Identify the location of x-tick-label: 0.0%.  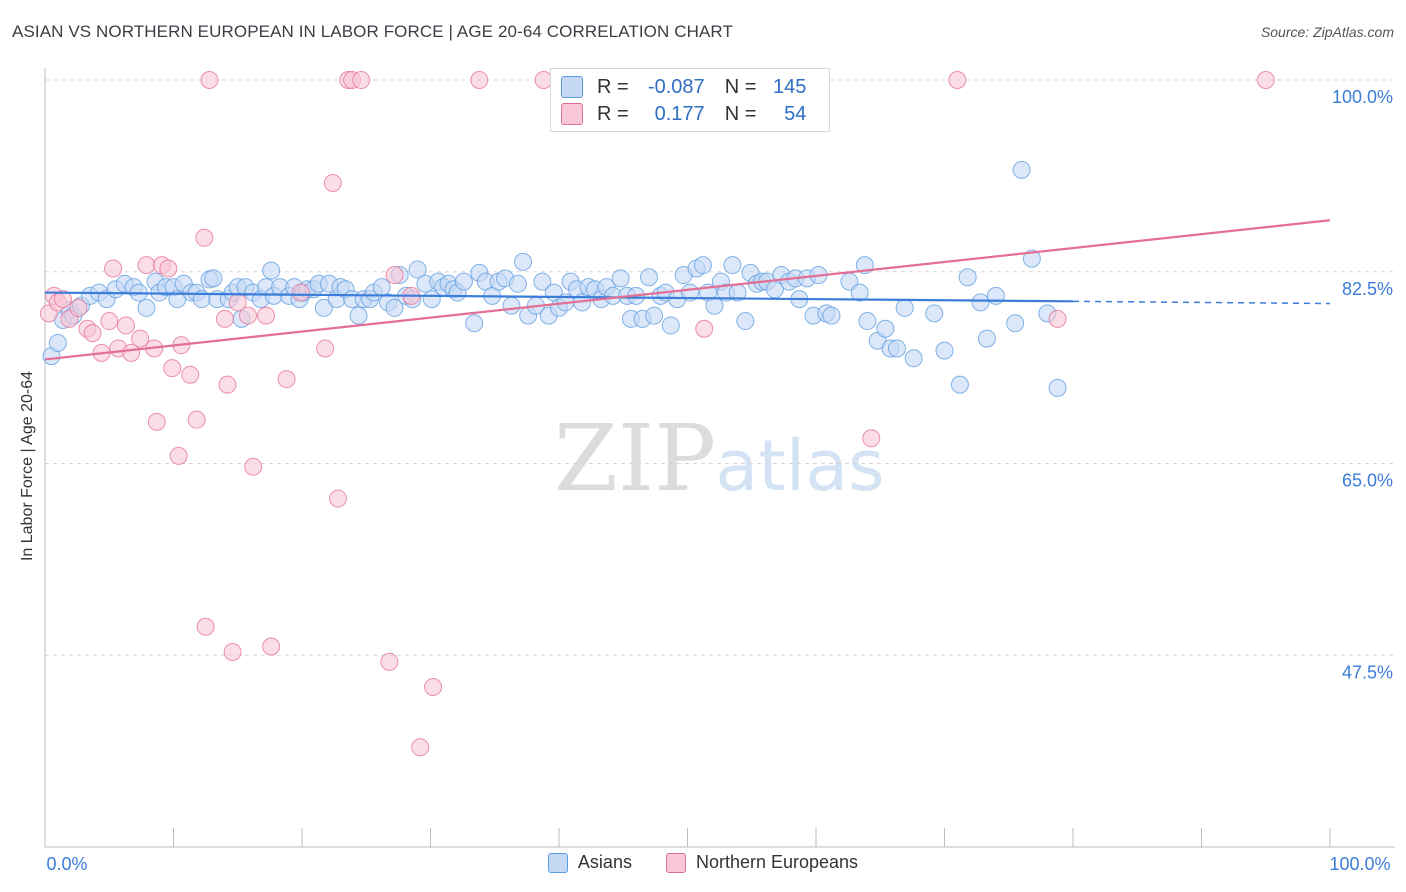
(66, 864).